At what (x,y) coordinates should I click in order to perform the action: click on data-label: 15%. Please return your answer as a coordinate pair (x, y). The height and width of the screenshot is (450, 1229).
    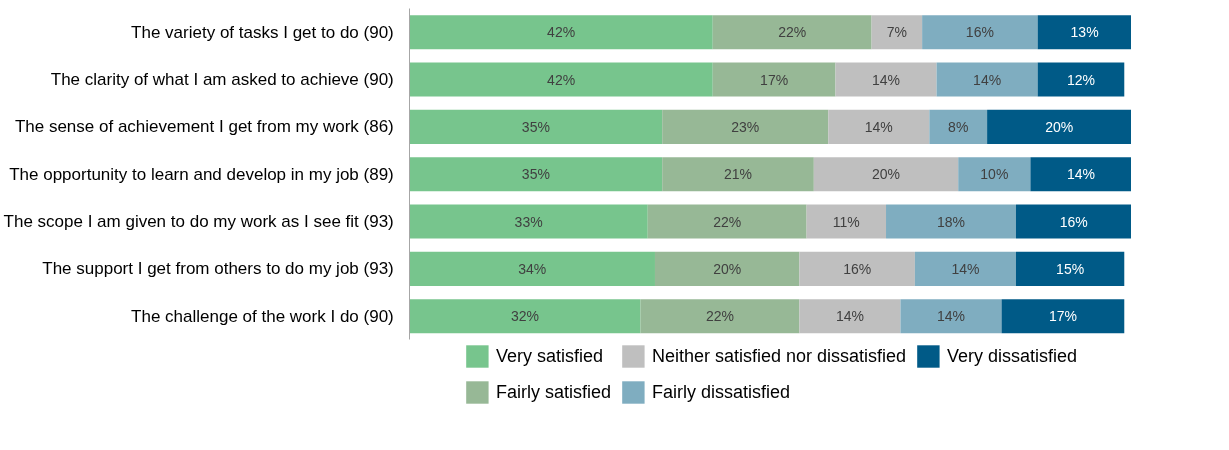
    Looking at the image, I should click on (1070, 268).